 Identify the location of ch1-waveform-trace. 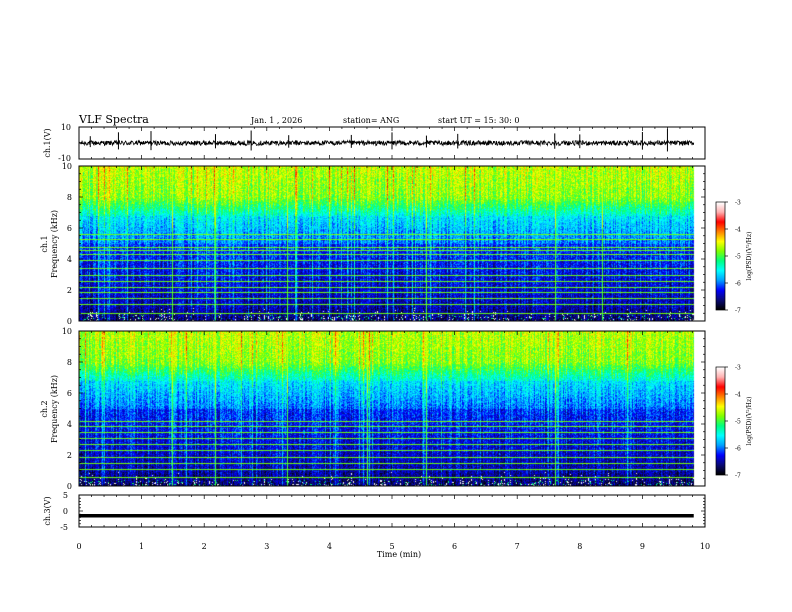
(386, 140).